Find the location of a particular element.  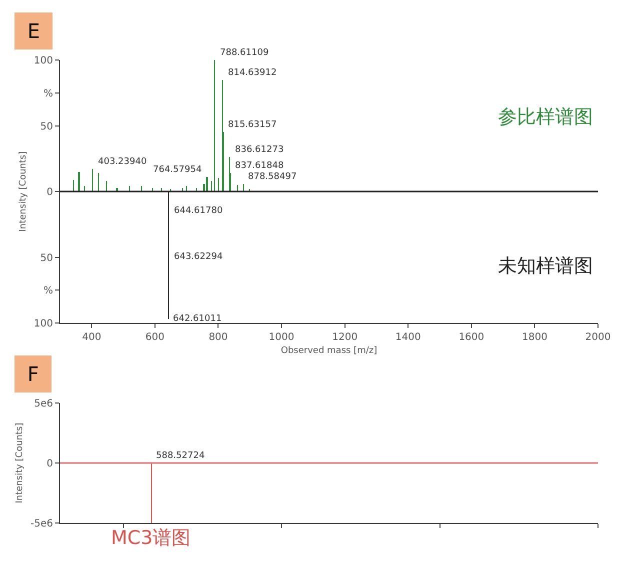

y-tick-label: 5e6 is located at coordinates (43, 404).